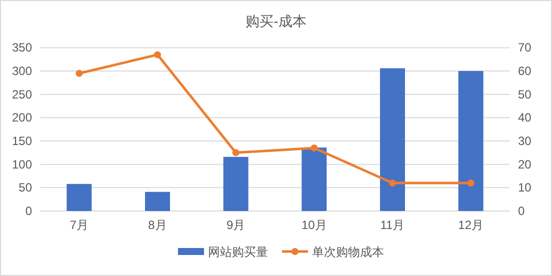 The image size is (552, 276). What do you see at coordinates (525, 117) in the screenshot?
I see `y2-tick-label: 40` at bounding box center [525, 117].